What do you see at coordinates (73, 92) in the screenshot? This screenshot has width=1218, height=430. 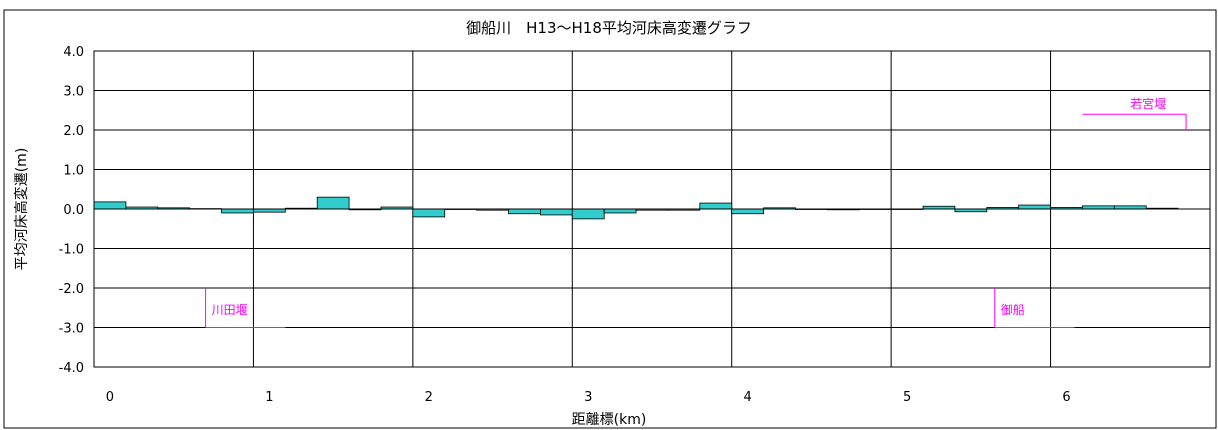 I see `y-tick-label: 3.0` at bounding box center [73, 92].